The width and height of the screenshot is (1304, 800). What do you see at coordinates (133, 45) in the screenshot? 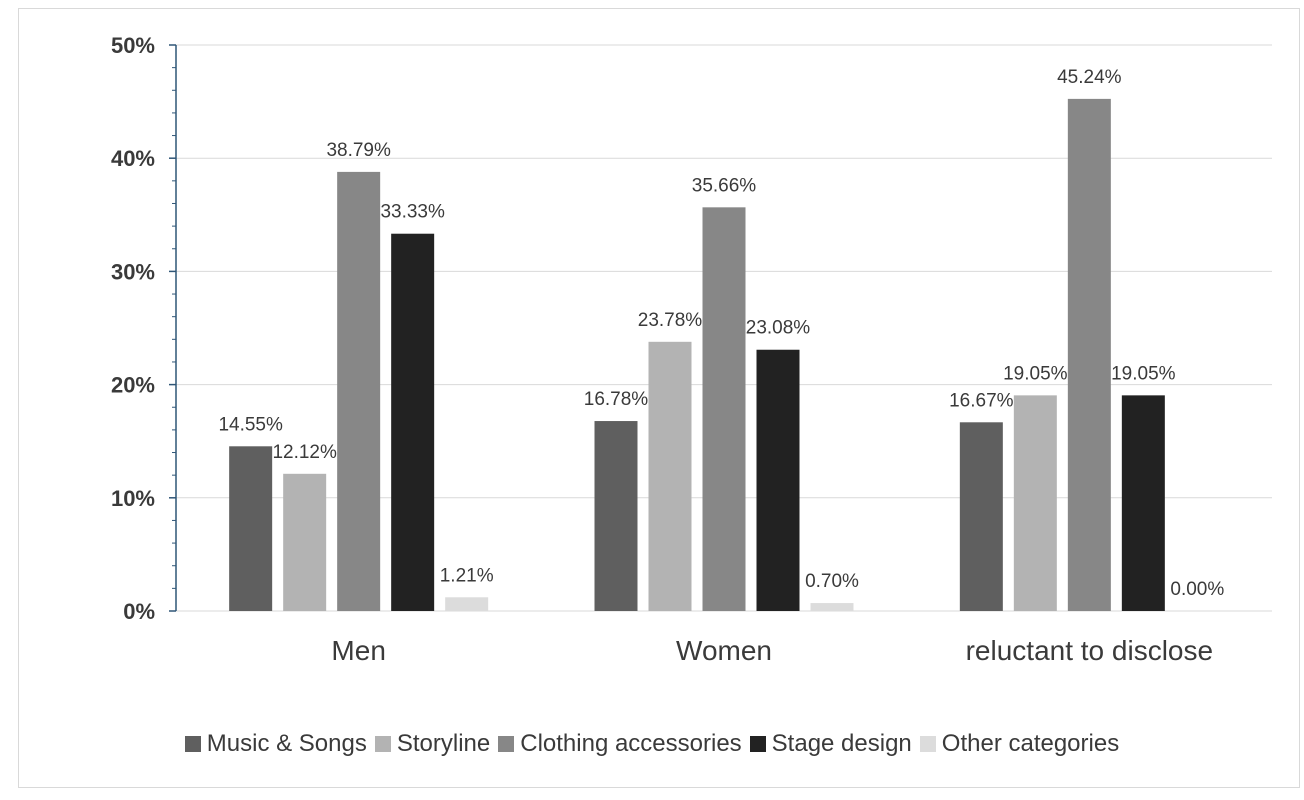
I see `y-tick-label: 50%` at bounding box center [133, 45].